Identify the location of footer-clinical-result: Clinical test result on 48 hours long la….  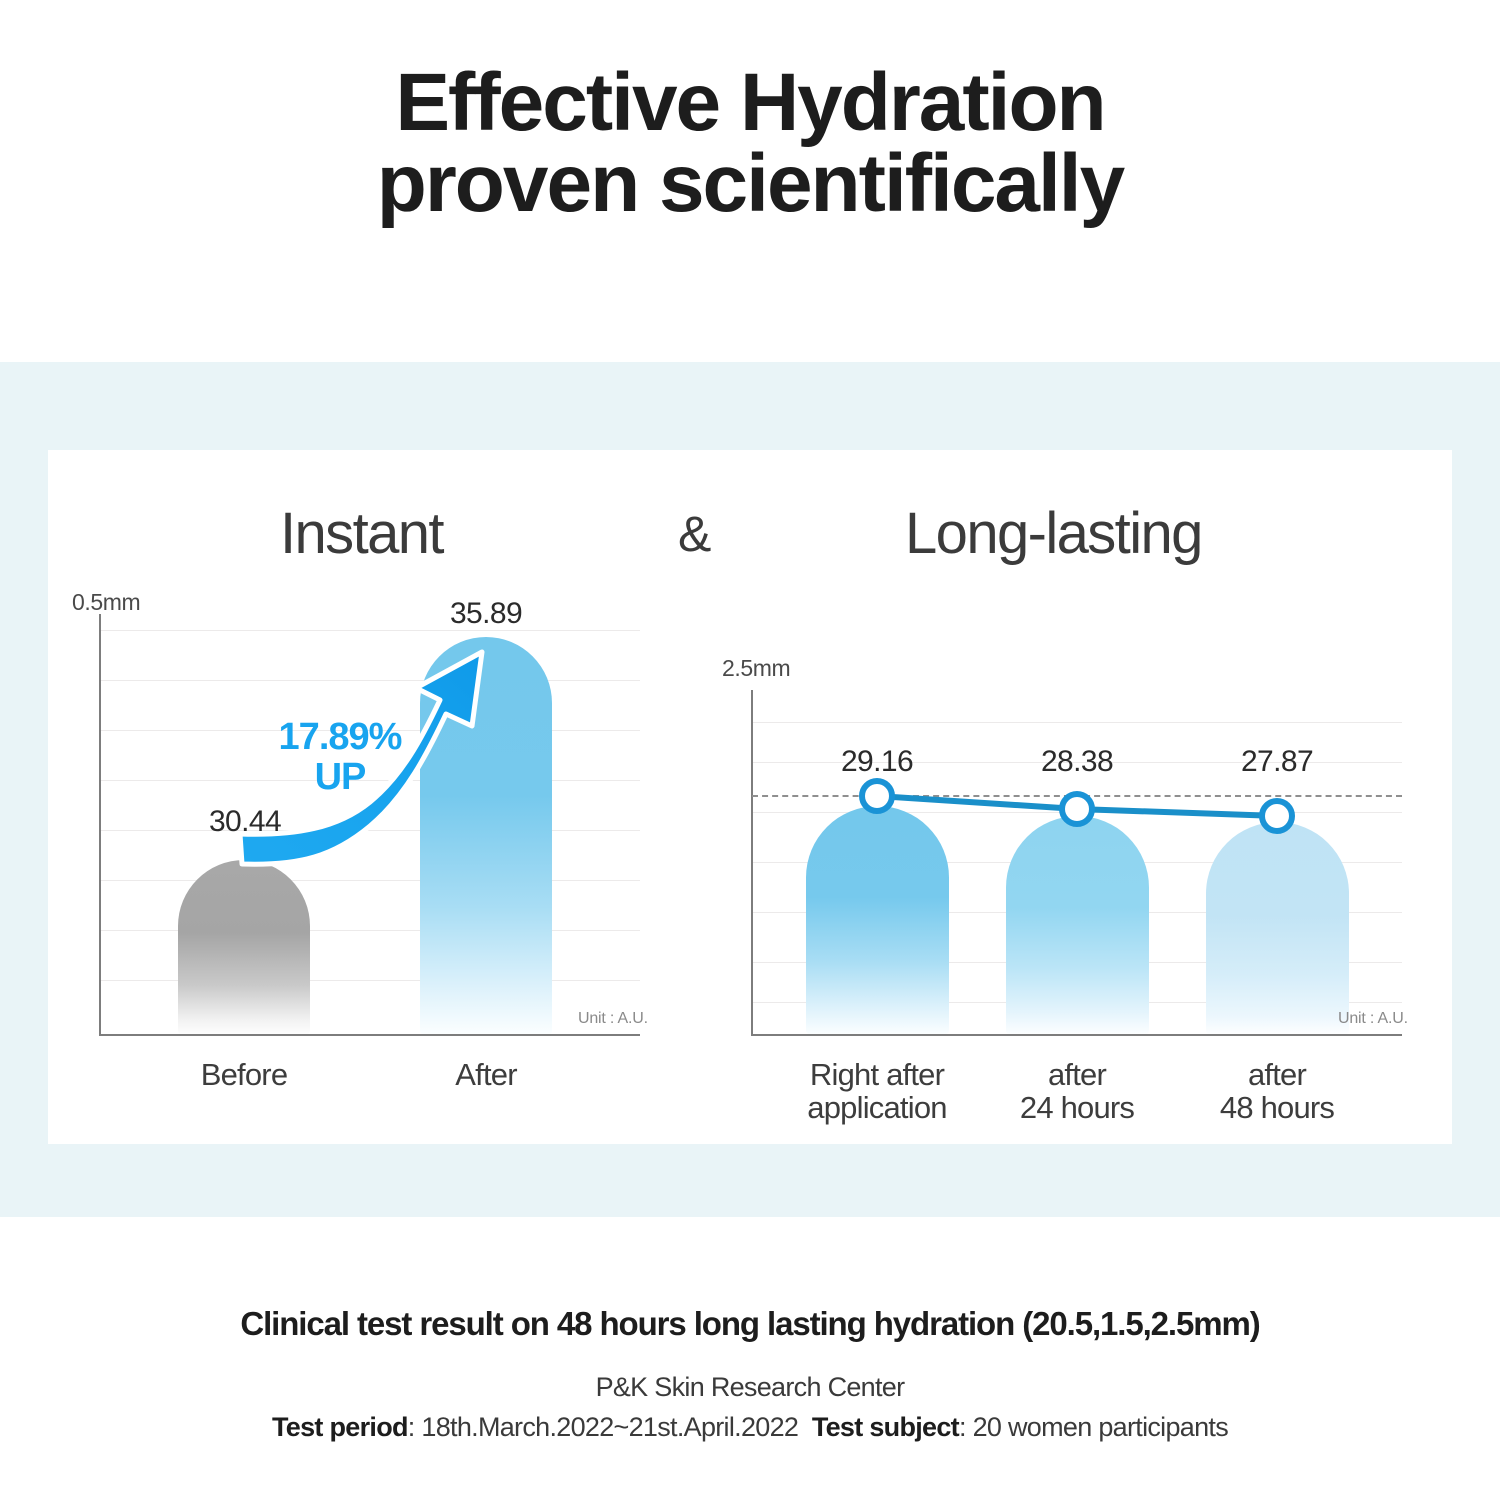
(750, 1323).